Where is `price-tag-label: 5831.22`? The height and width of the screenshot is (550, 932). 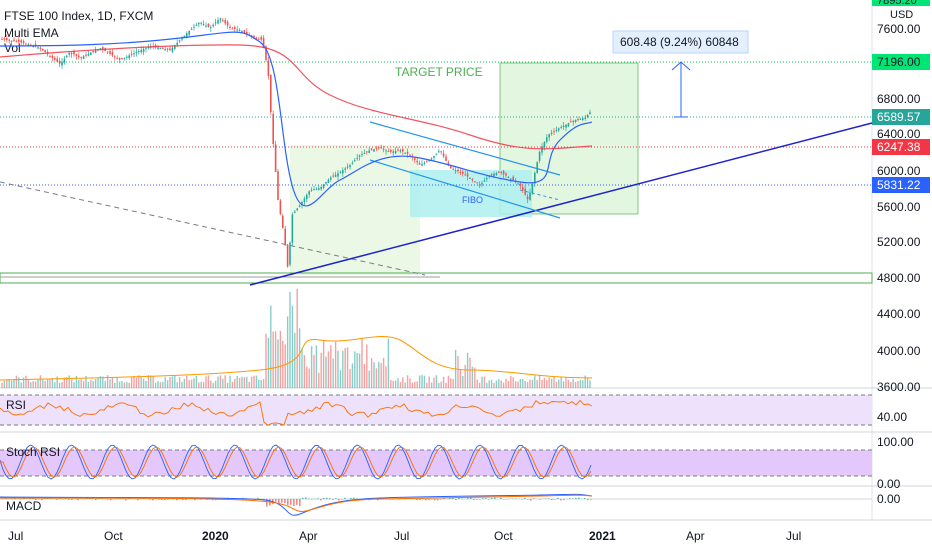
price-tag-label: 5831.22 is located at coordinates (899, 185).